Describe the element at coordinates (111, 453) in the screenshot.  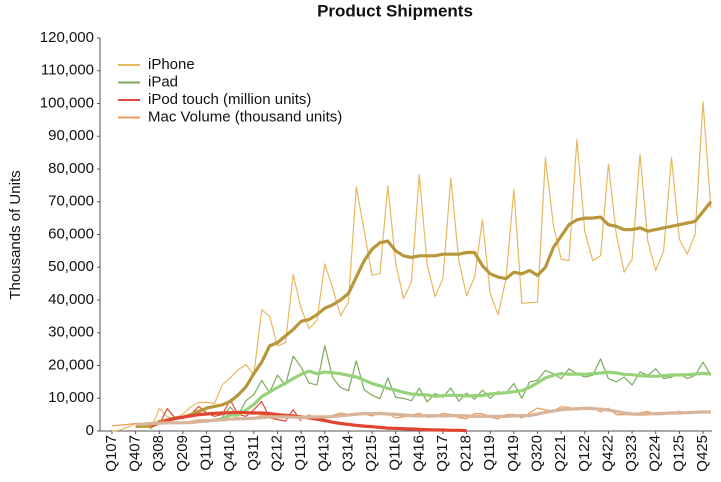
I see `x-tick-label: Q107` at that location.